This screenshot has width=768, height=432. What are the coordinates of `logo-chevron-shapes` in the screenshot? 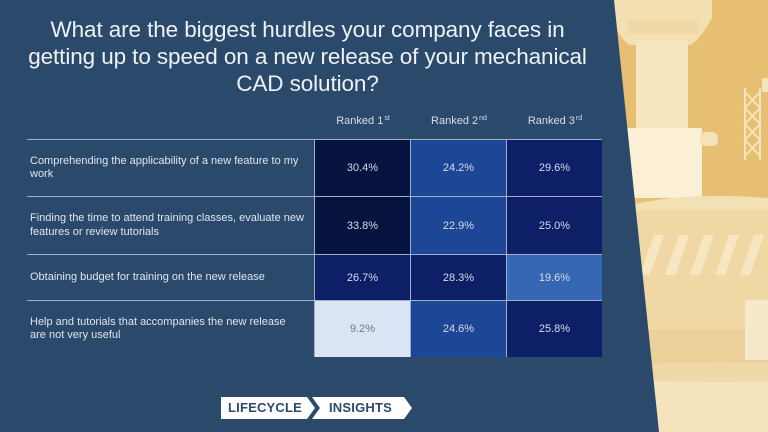 It's located at (316, 408).